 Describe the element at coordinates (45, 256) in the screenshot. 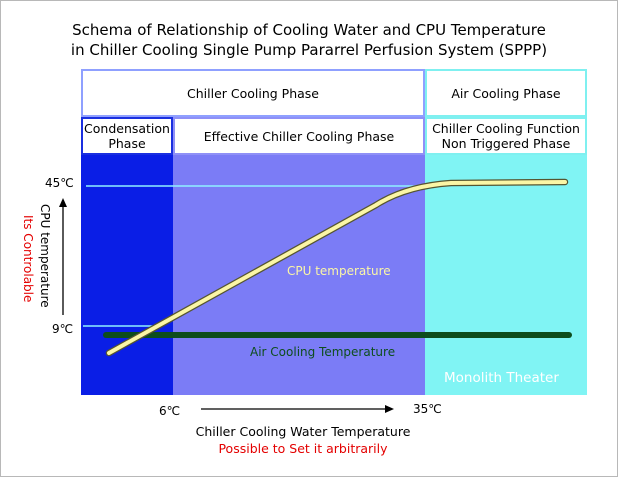

I see `y-axis-label: CPU temperature` at that location.